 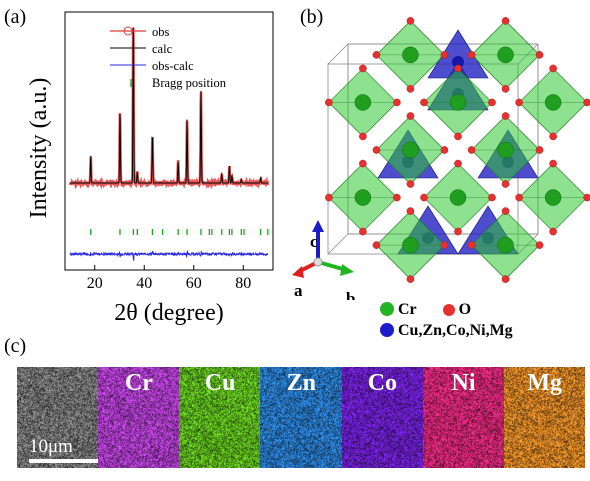 I want to click on x-axis-label: 2θ (degree), so click(x=168, y=313).